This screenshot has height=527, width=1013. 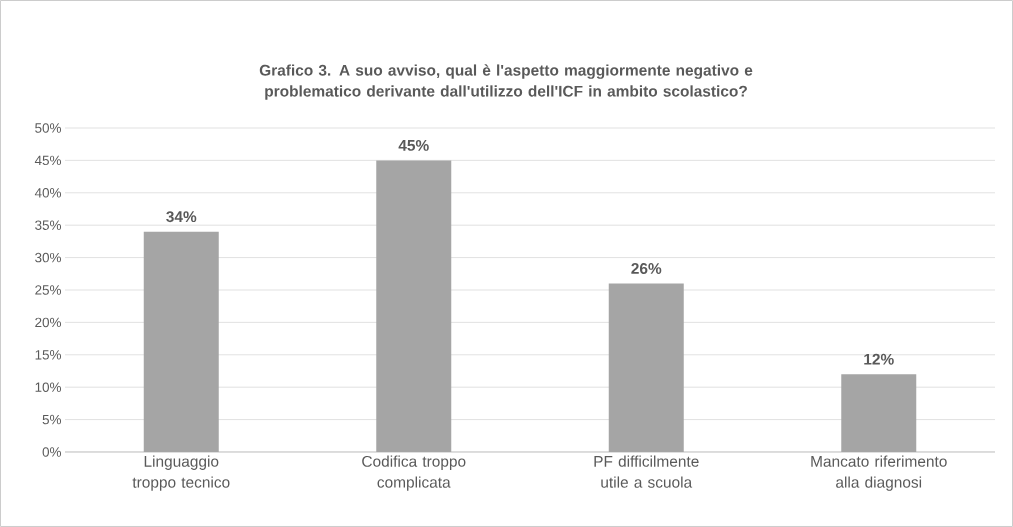 What do you see at coordinates (506, 82) in the screenshot?
I see `chart-title: Grafico 3. A suo avviso, qual è l'aspetto maggiormente negativo e problematico derivante dall'utilizzo dell'ICF in ambito scolastico?` at bounding box center [506, 82].